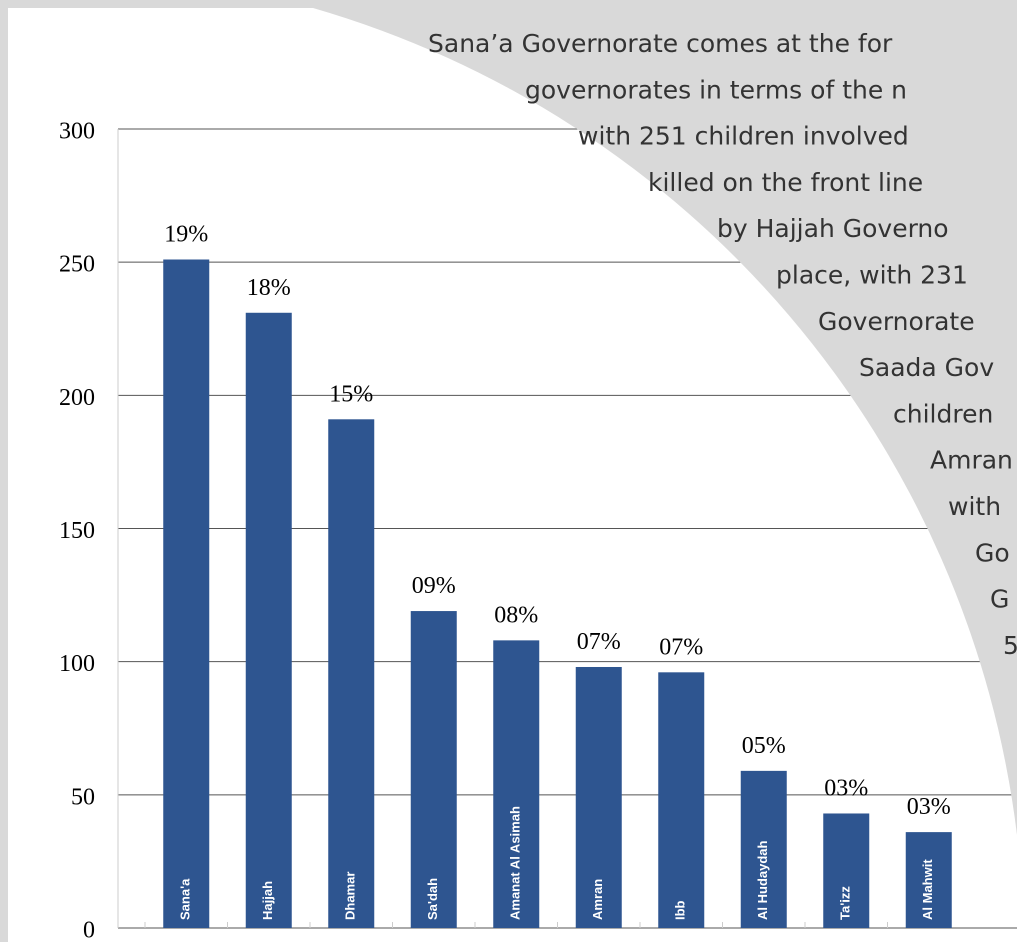  What do you see at coordinates (896, 321) in the screenshot?
I see `annotation-line: Governorate` at bounding box center [896, 321].